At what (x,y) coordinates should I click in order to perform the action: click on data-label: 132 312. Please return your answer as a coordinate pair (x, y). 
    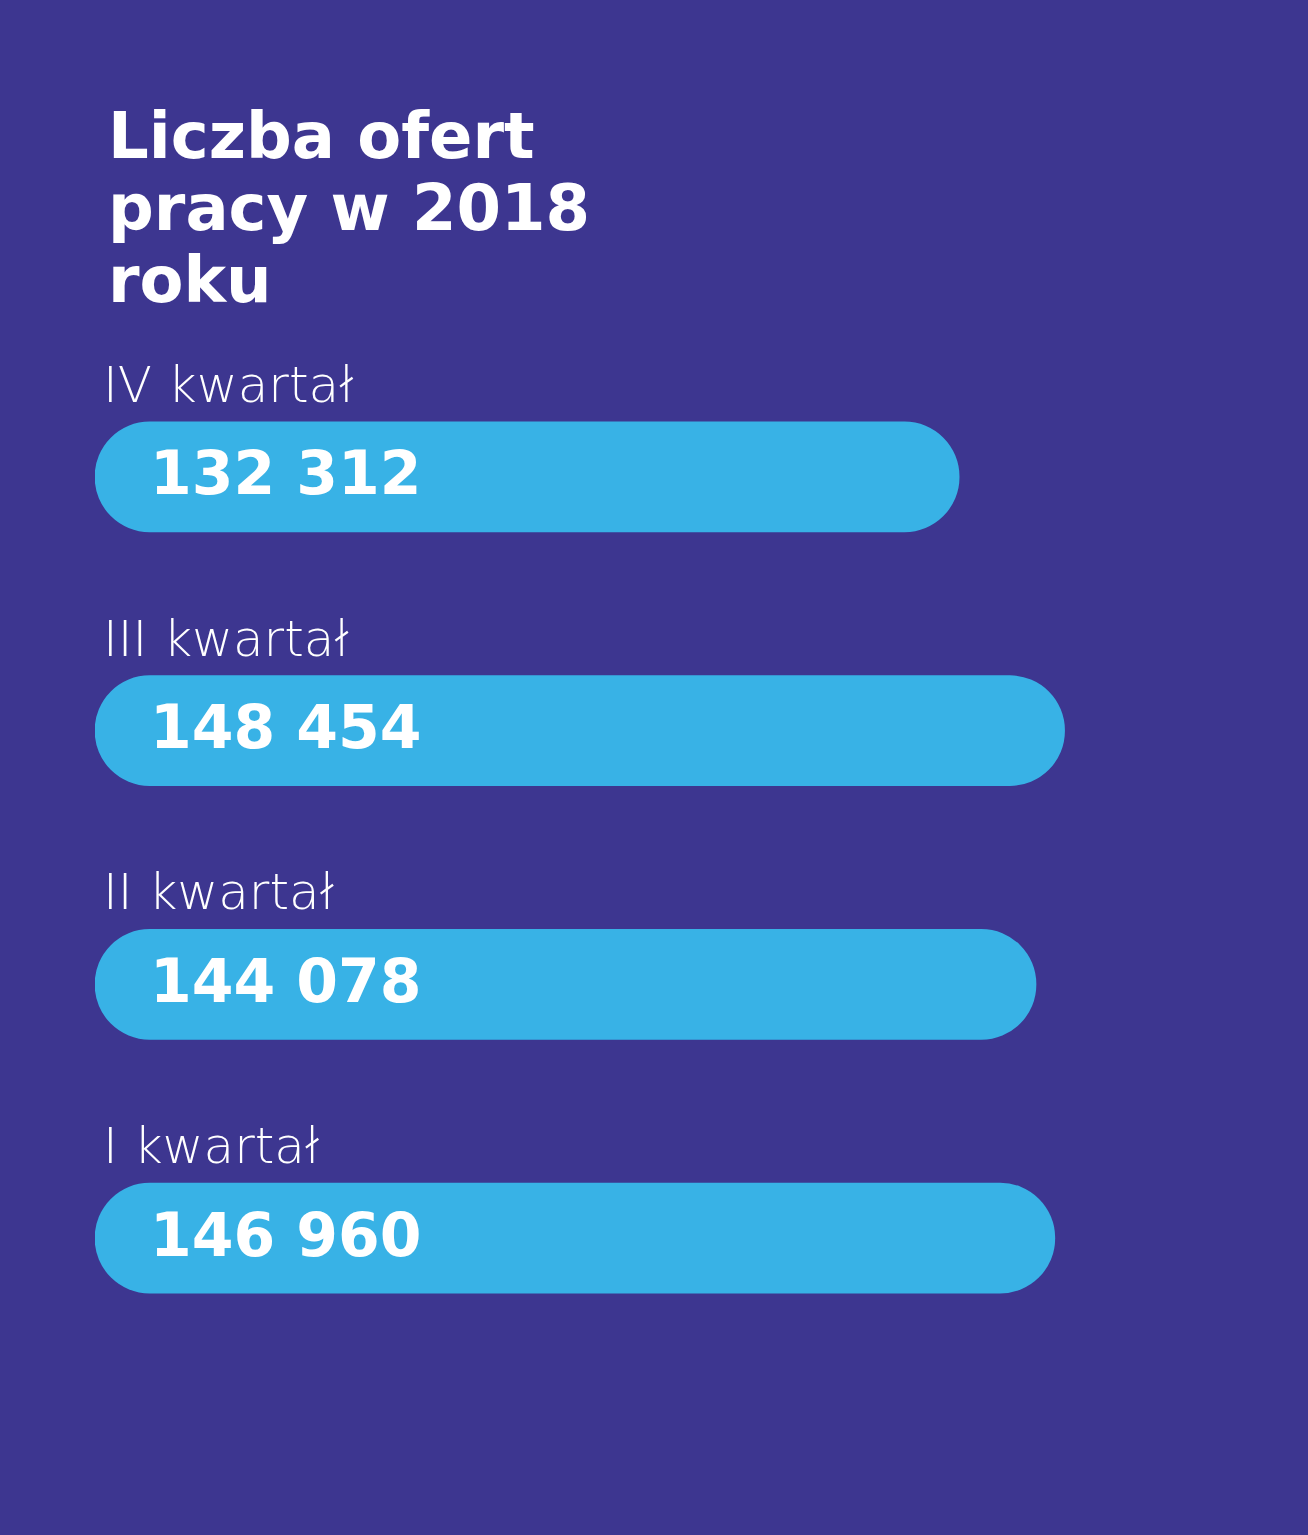
    Looking at the image, I should click on (286, 473).